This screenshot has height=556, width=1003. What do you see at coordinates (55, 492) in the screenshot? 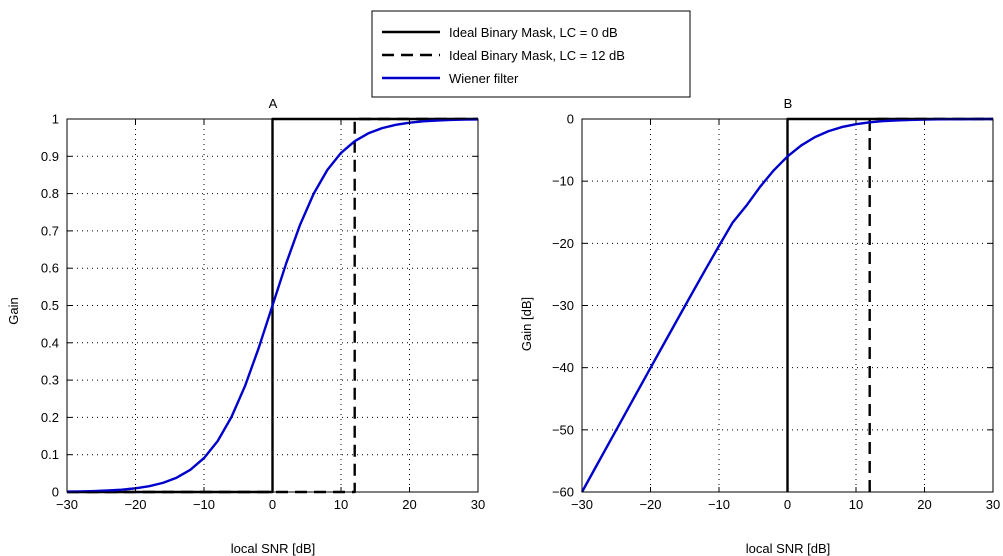
I see `chart-a-ytick-label: 0` at bounding box center [55, 492].